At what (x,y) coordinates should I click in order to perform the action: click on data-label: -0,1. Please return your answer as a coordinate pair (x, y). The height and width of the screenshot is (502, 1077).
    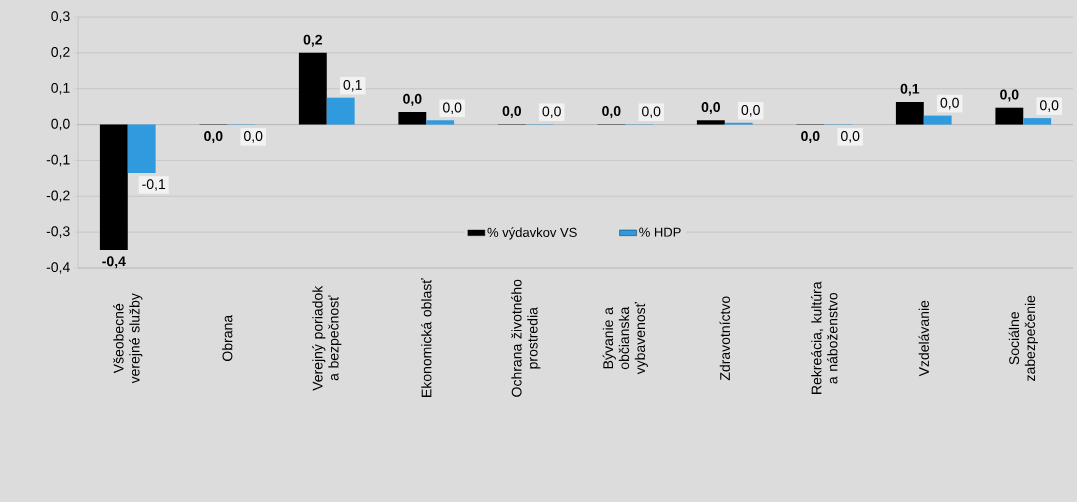
    Looking at the image, I should click on (154, 185).